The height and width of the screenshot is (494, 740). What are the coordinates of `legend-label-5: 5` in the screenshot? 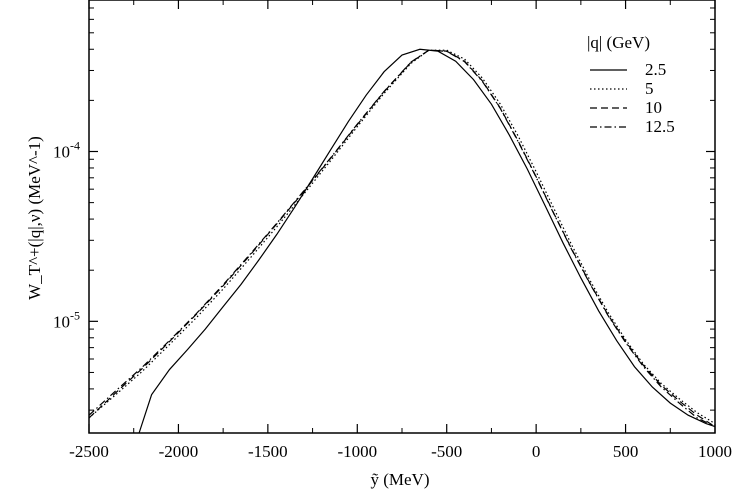 It's located at (649, 88).